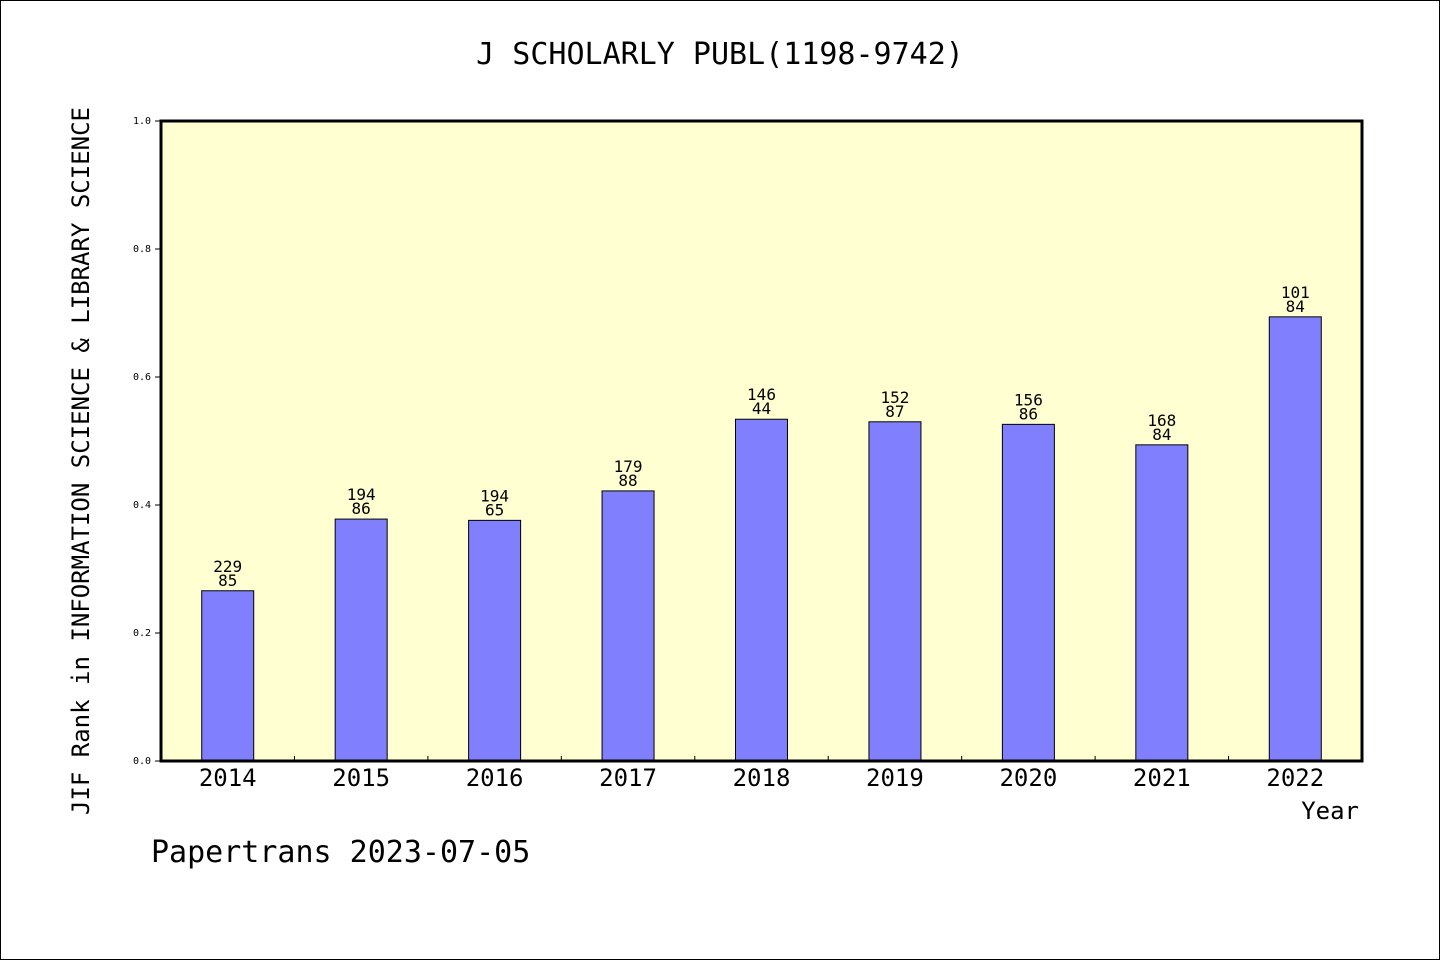 Image resolution: width=1440 pixels, height=961 pixels. I want to click on y-tick-label: 1.0, so click(142, 121).